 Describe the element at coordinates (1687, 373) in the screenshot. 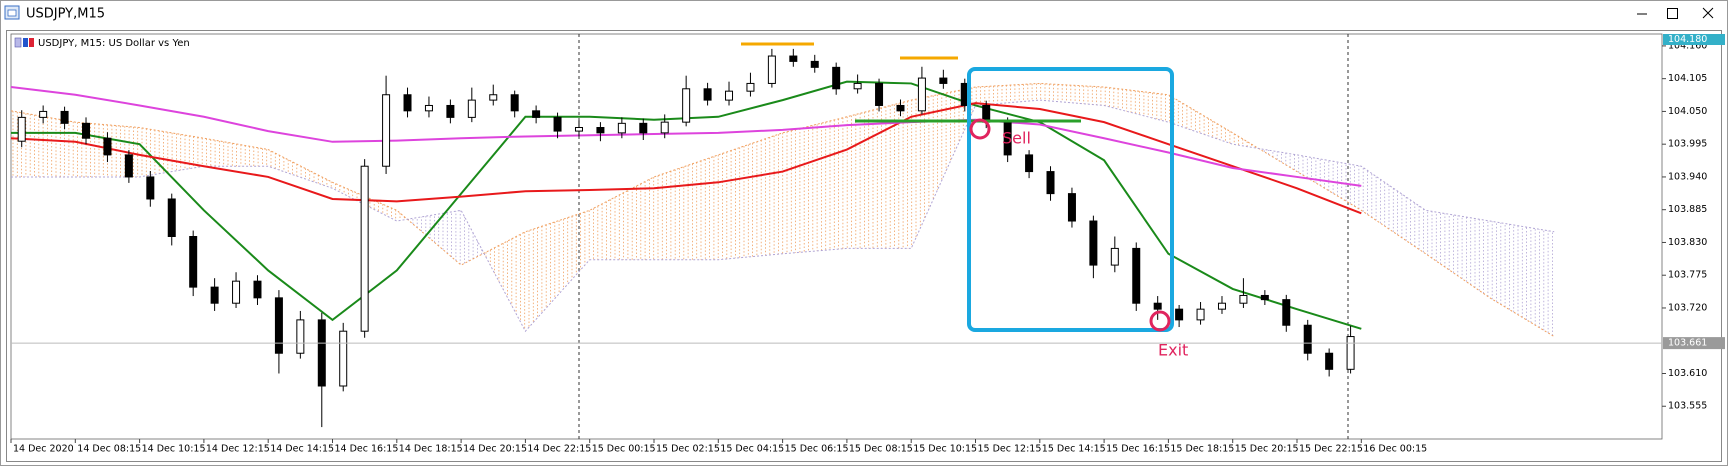

I see `y-tick-label: 103.610` at that location.